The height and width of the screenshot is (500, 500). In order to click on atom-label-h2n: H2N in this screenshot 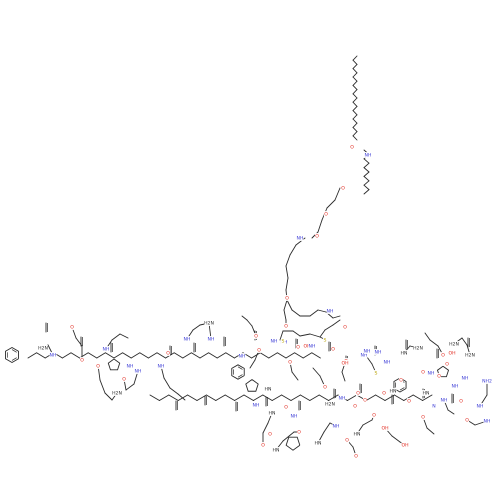, I will do `click(330, 405)`.